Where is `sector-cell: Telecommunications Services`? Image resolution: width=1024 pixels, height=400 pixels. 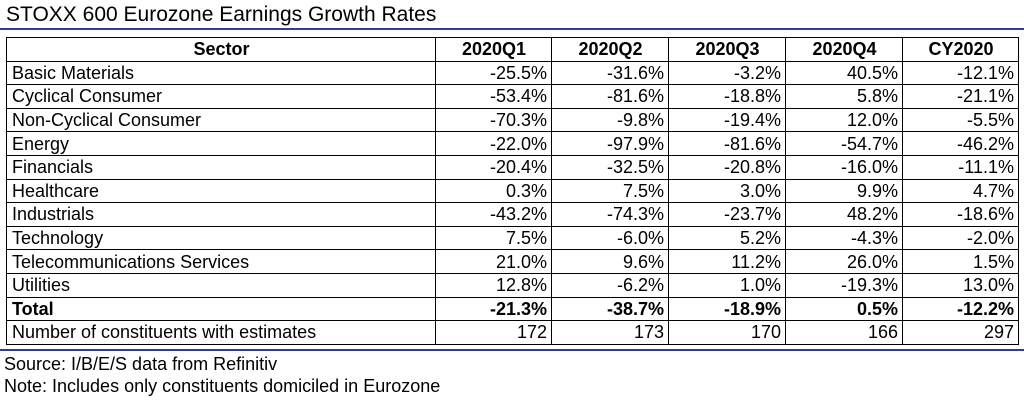
sector-cell: Telecommunications Services is located at coordinates (221, 261).